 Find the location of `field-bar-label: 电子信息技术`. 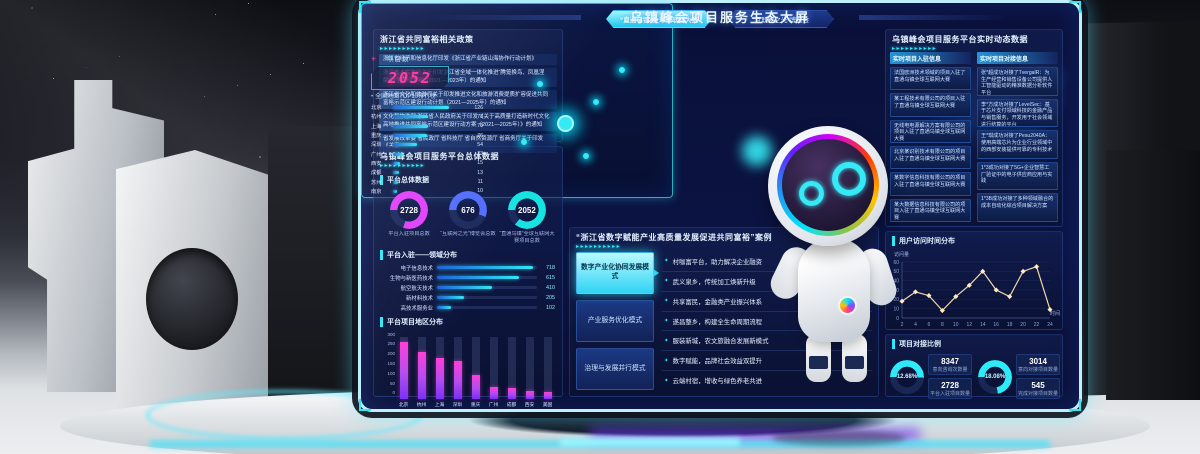

field-bar-label: 电子信息技术 is located at coordinates (416, 268).